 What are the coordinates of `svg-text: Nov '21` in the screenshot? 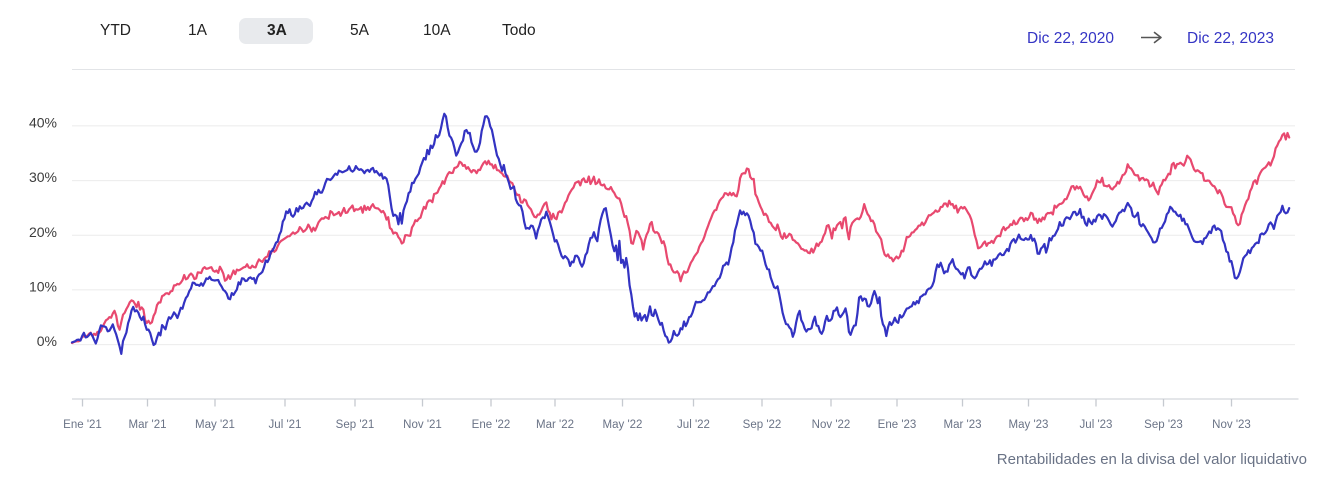 It's located at (422, 425).